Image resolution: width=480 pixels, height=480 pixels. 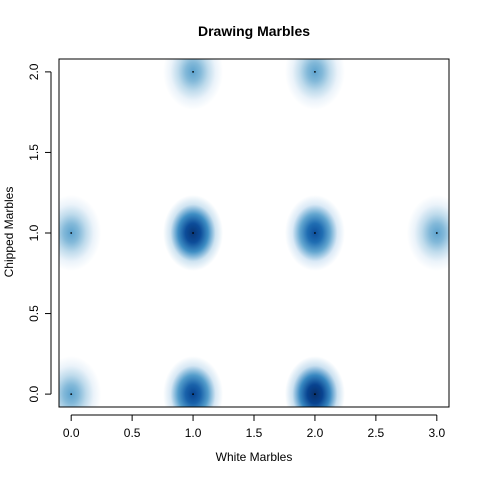 What do you see at coordinates (376, 433) in the screenshot?
I see `x-tick-label: 2.5` at bounding box center [376, 433].